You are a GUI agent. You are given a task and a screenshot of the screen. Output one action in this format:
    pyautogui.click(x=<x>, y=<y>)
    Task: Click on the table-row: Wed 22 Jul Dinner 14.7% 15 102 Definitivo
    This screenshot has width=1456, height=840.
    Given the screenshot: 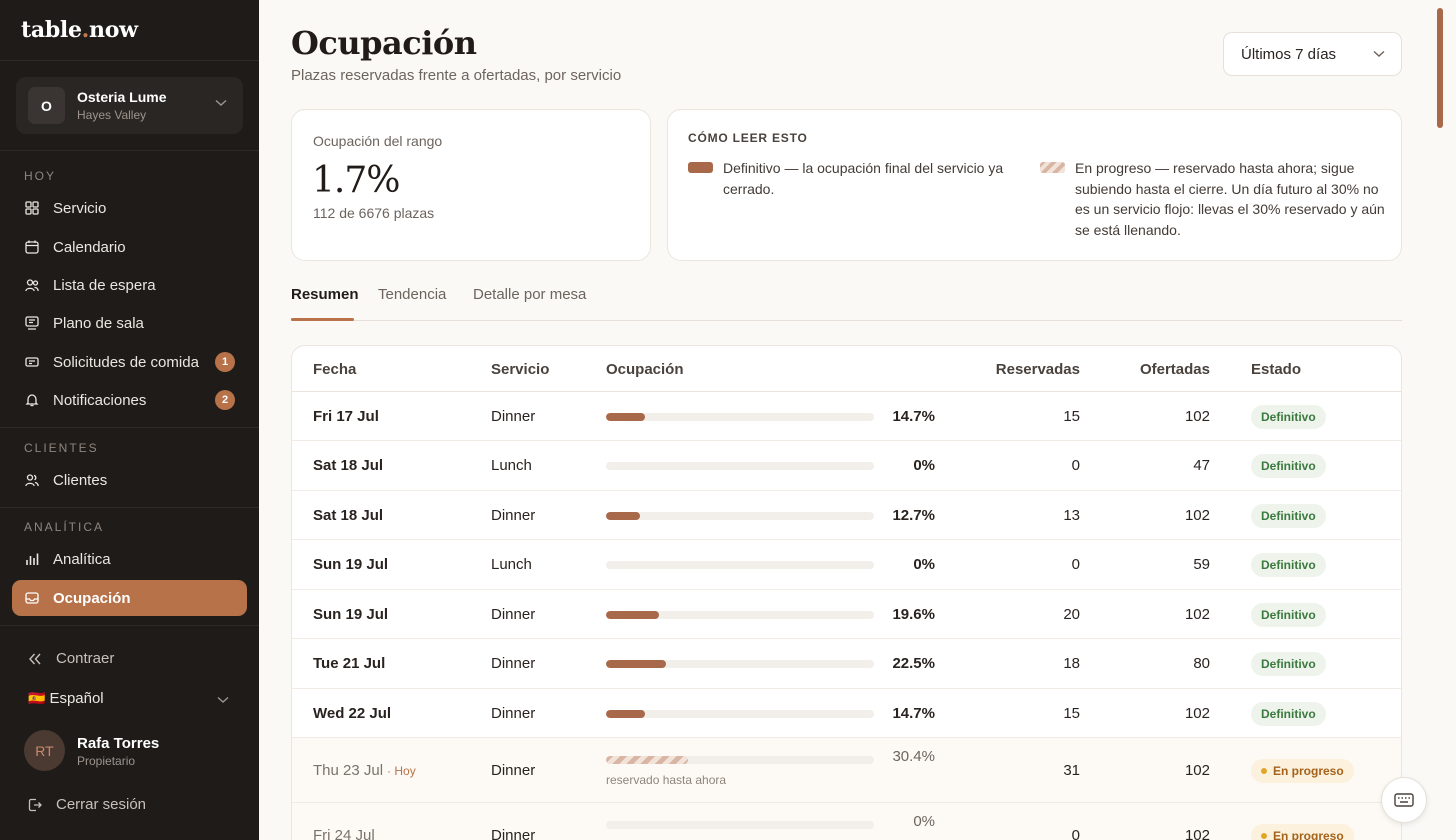 What is the action you would take?
    pyautogui.click(x=846, y=713)
    